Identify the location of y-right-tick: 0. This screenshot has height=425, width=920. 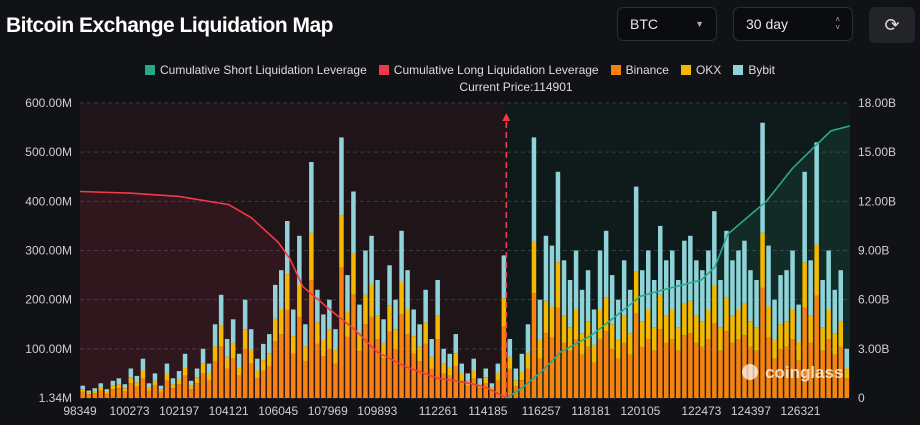
(861, 398).